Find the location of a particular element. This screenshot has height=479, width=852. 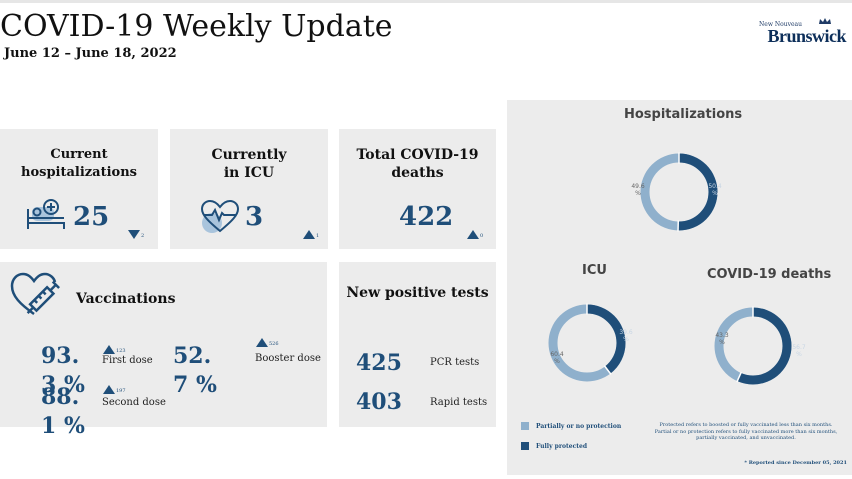

vaccine-heart-icon is located at coordinates (35, 294).